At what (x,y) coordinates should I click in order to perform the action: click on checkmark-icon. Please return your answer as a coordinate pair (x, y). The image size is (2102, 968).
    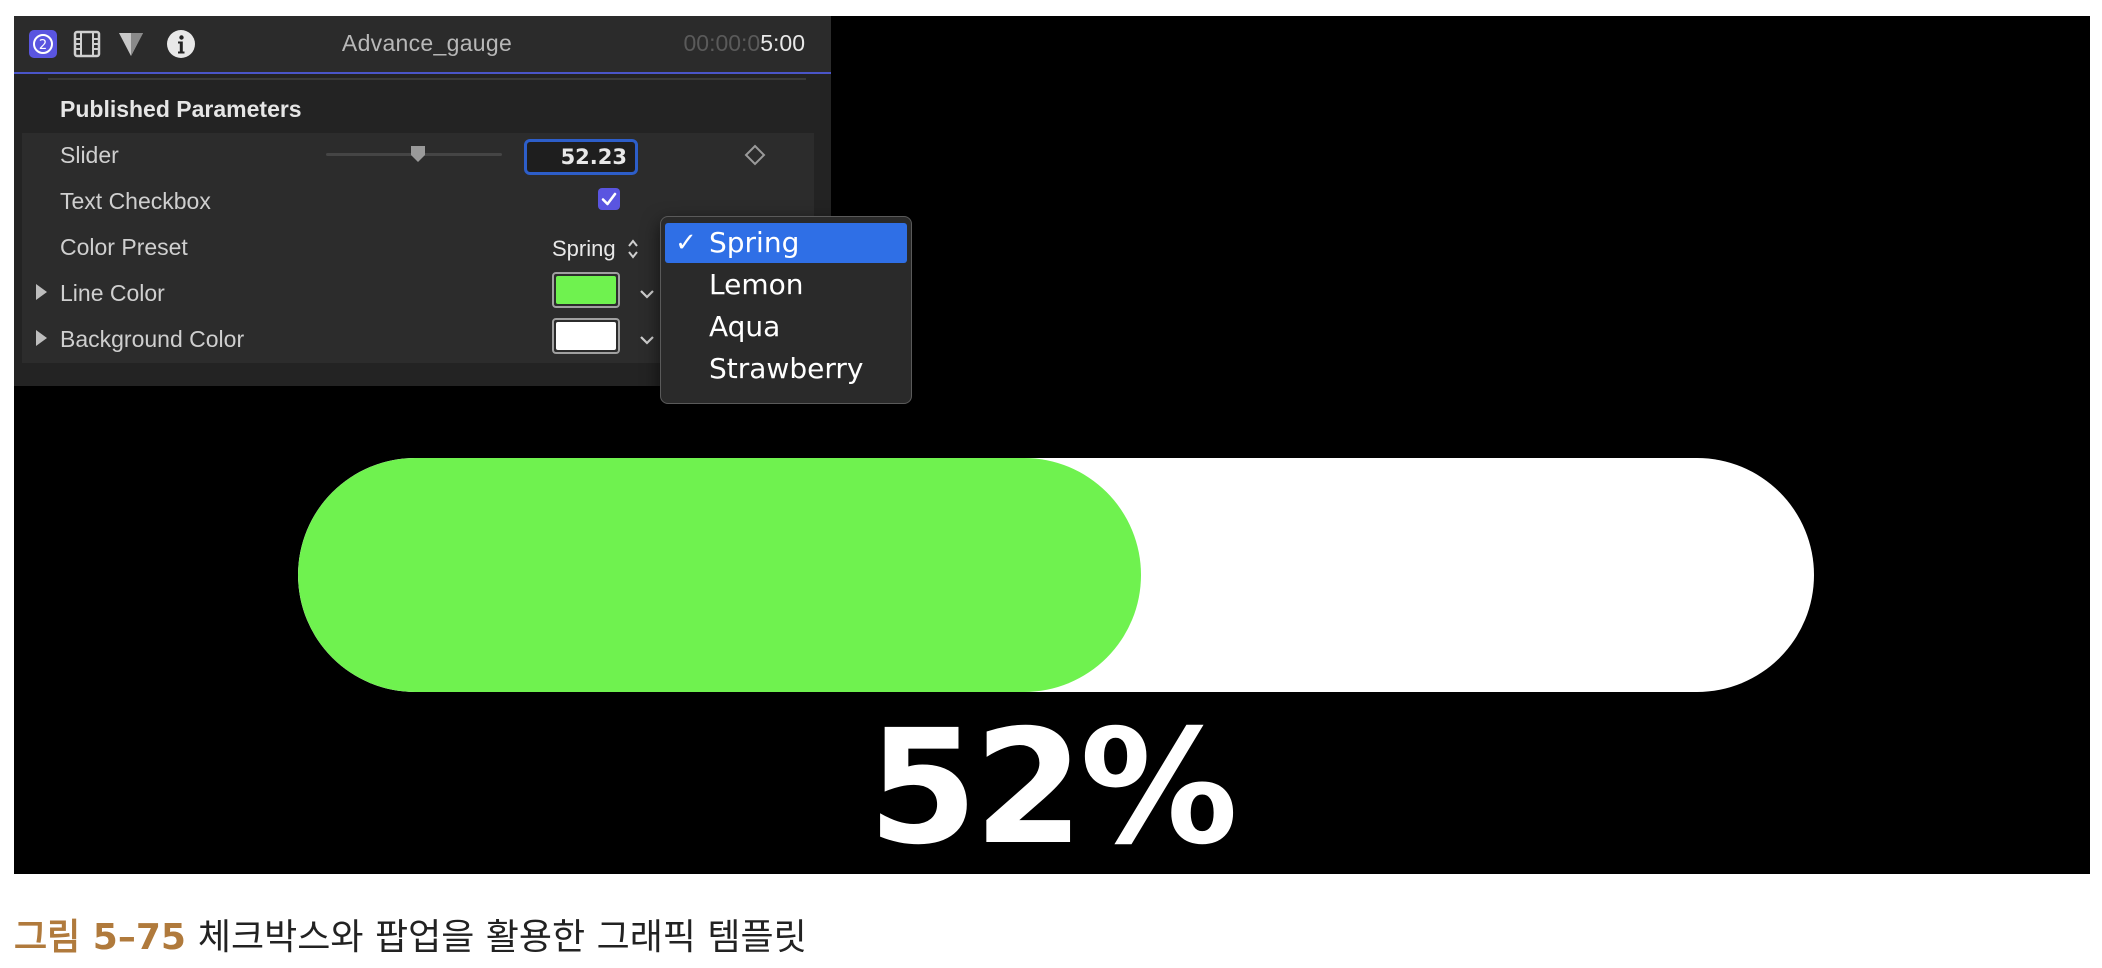
    Looking at the image, I should click on (609, 199).